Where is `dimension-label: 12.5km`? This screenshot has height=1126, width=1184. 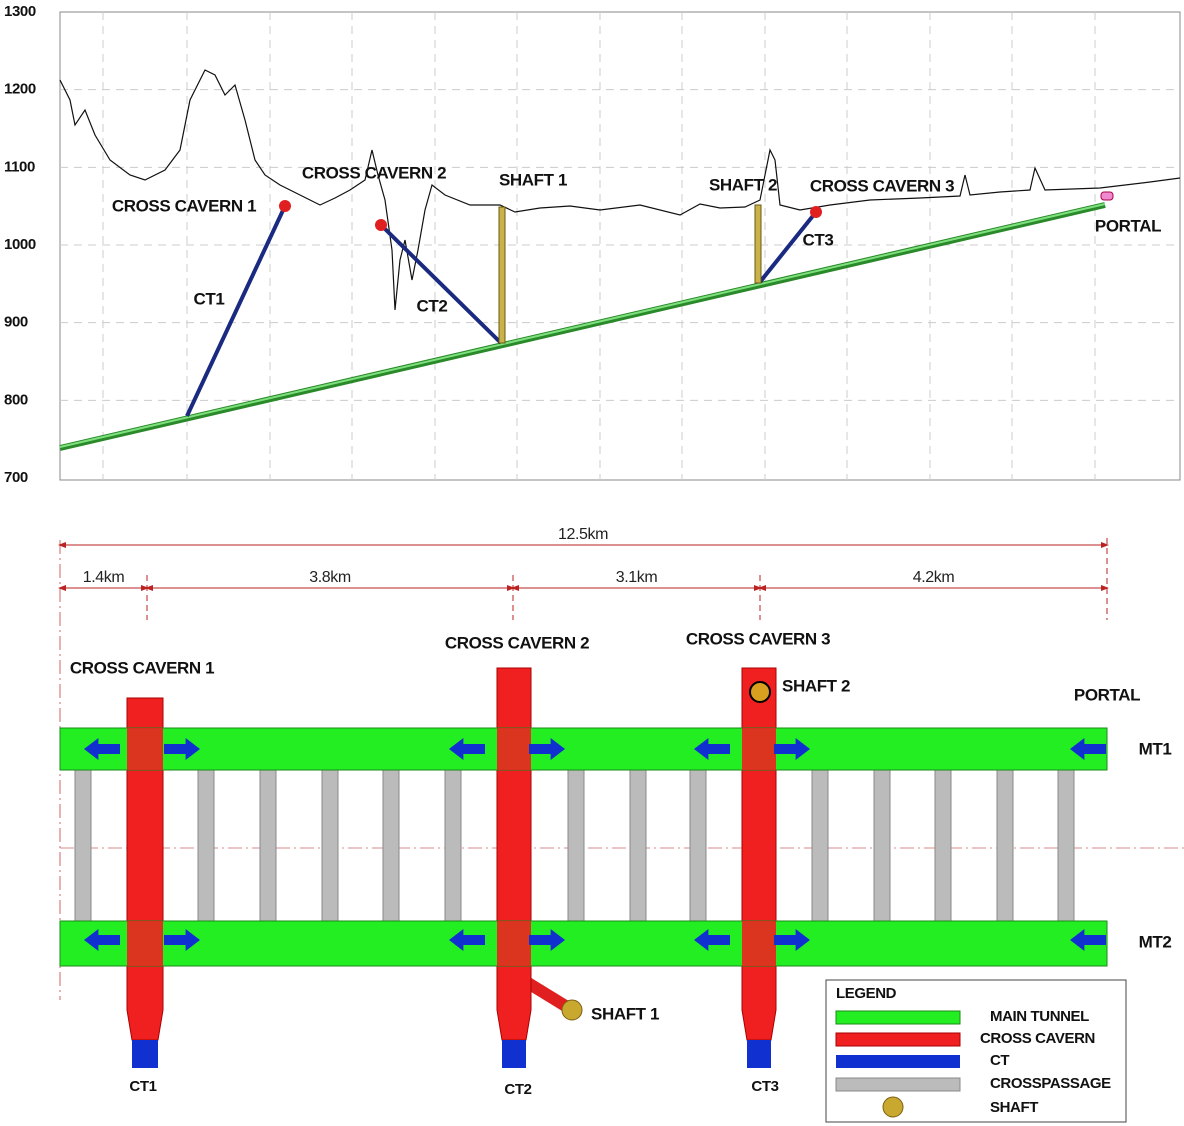
dimension-label: 12.5km is located at coordinates (583, 534).